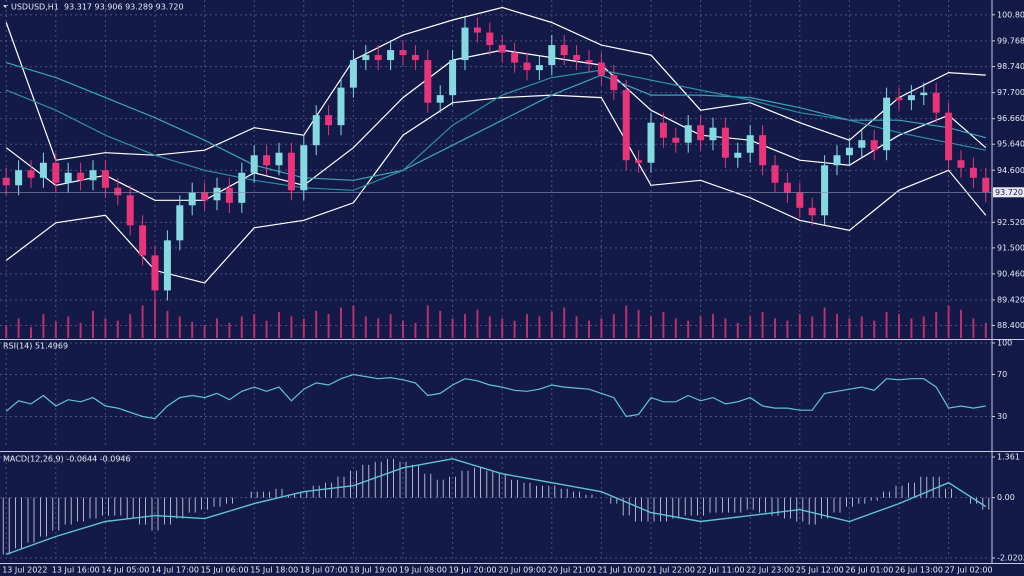 The image size is (1024, 576). Describe the element at coordinates (1008, 457) in the screenshot. I see `y-tick-label: 1.361` at that location.